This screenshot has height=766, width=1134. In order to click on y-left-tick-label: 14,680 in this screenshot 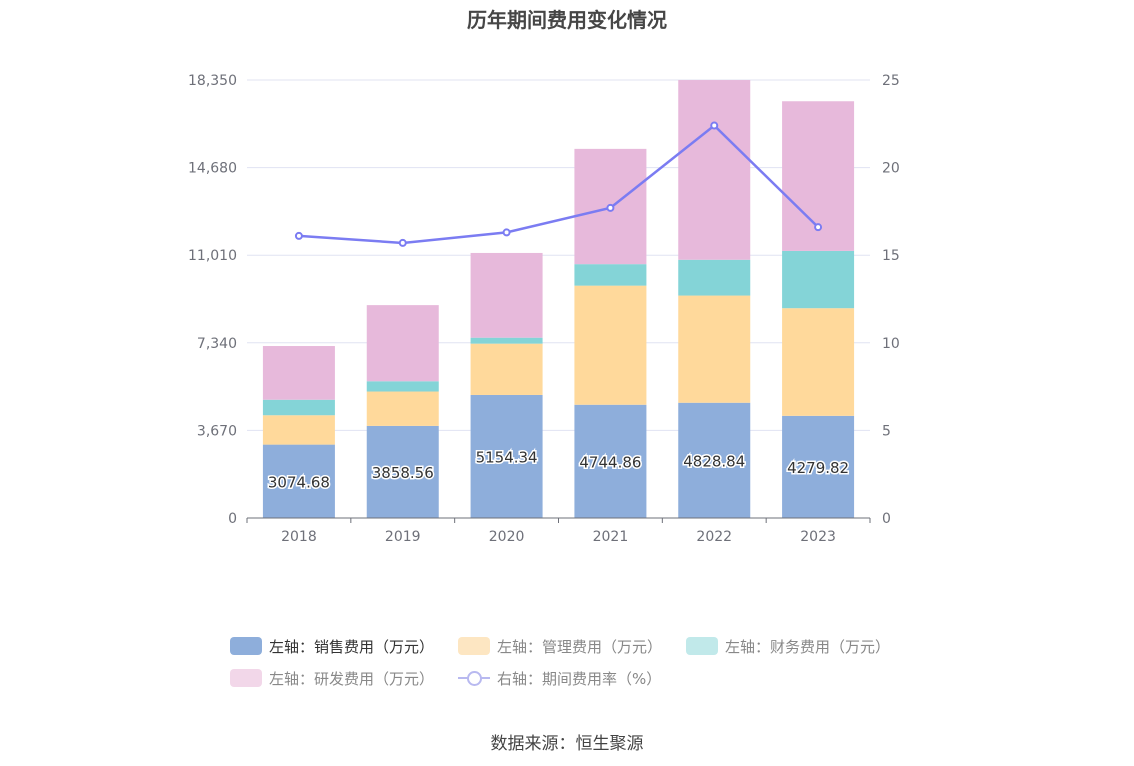, I will do `click(212, 169)`.